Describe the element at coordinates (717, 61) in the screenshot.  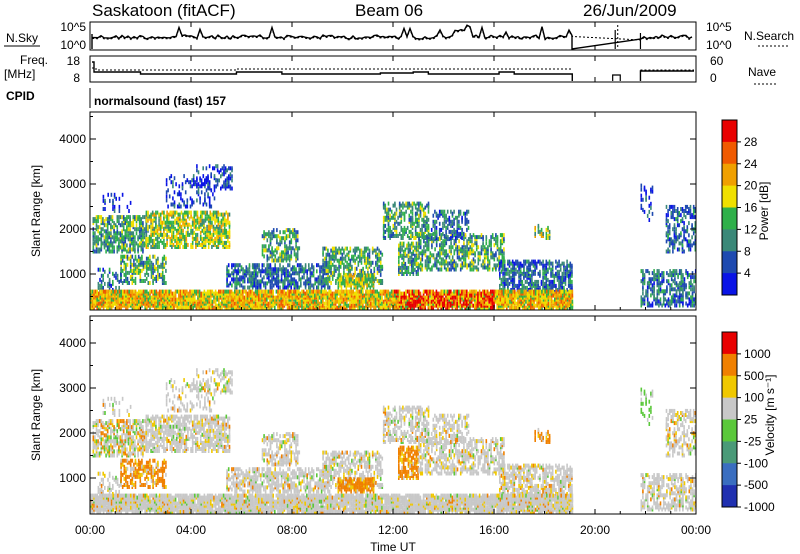
I see `freq-right-tick-top: 60` at that location.